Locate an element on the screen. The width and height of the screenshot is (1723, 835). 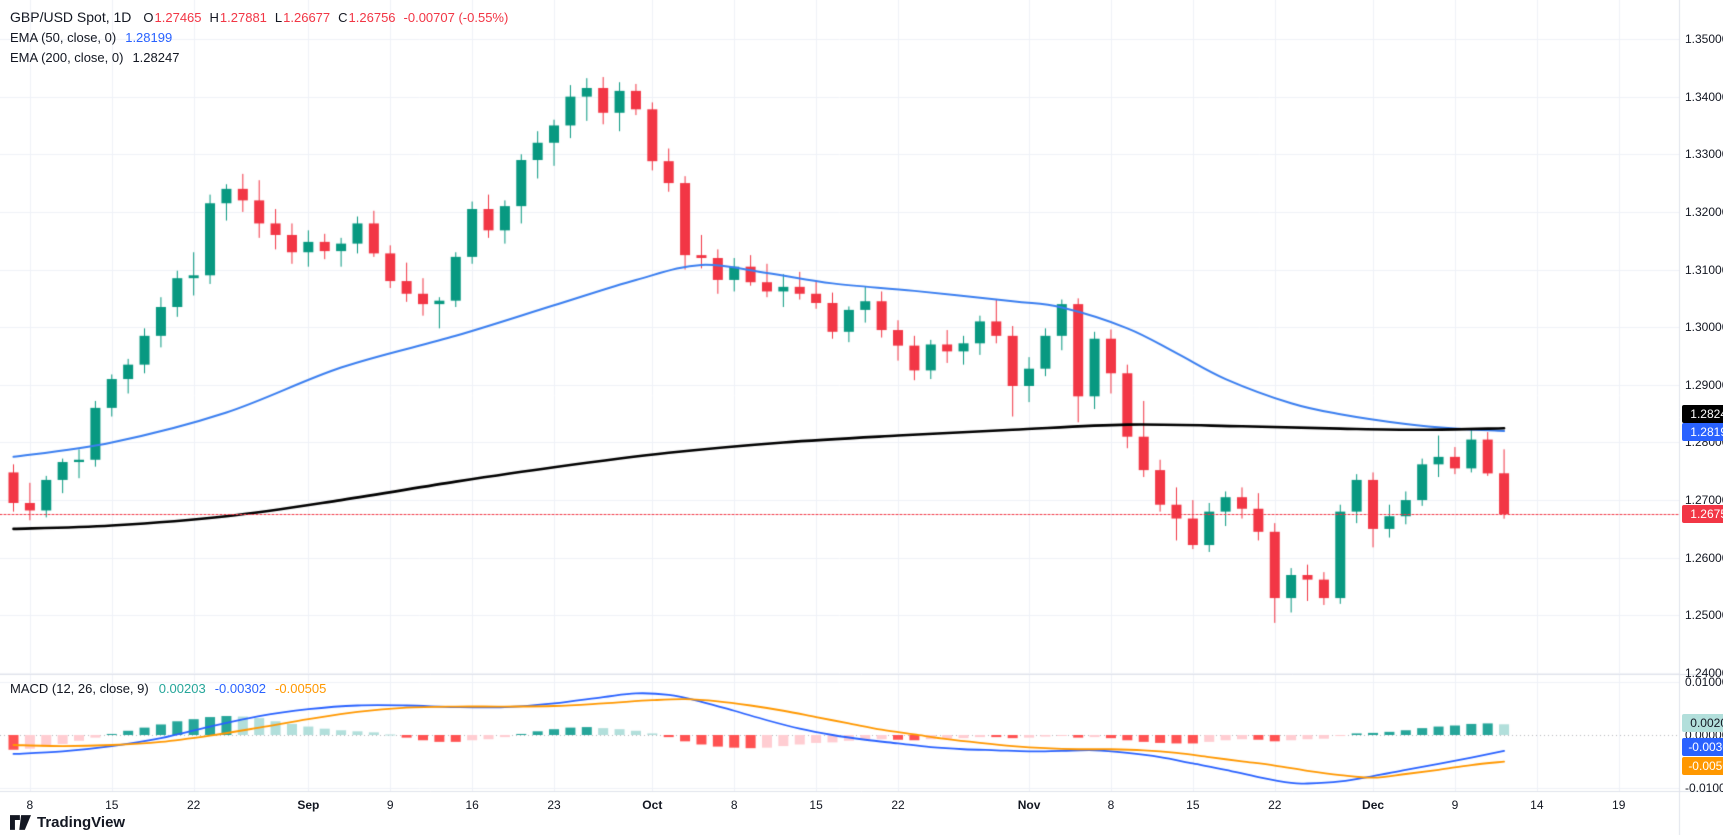
price-tick-label: 1.33000 is located at coordinates (1704, 154).